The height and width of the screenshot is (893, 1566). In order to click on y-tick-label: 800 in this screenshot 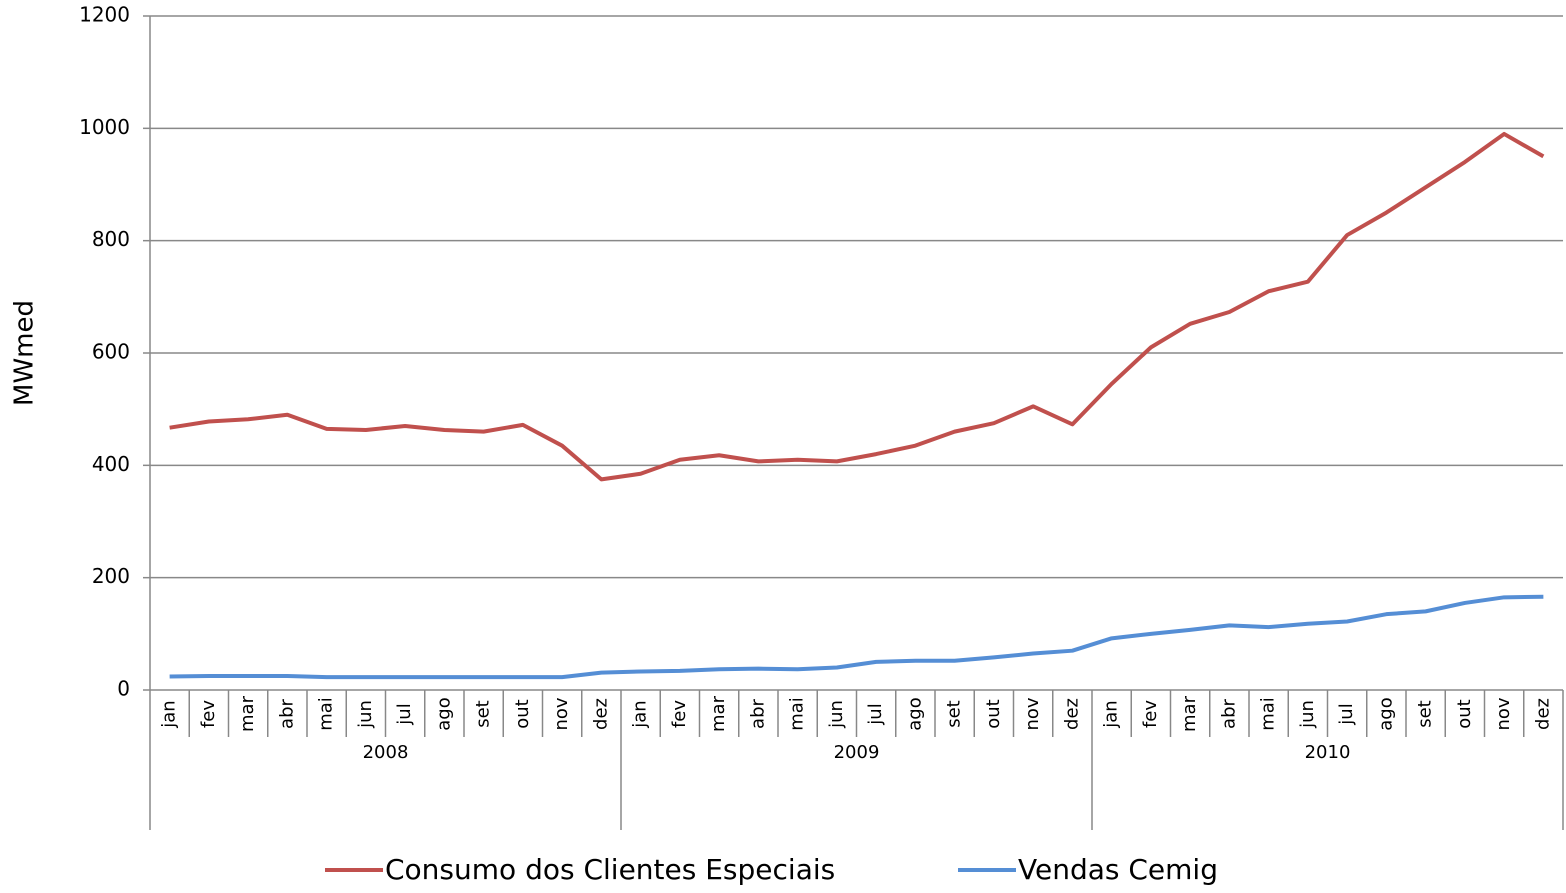, I will do `click(111, 239)`.